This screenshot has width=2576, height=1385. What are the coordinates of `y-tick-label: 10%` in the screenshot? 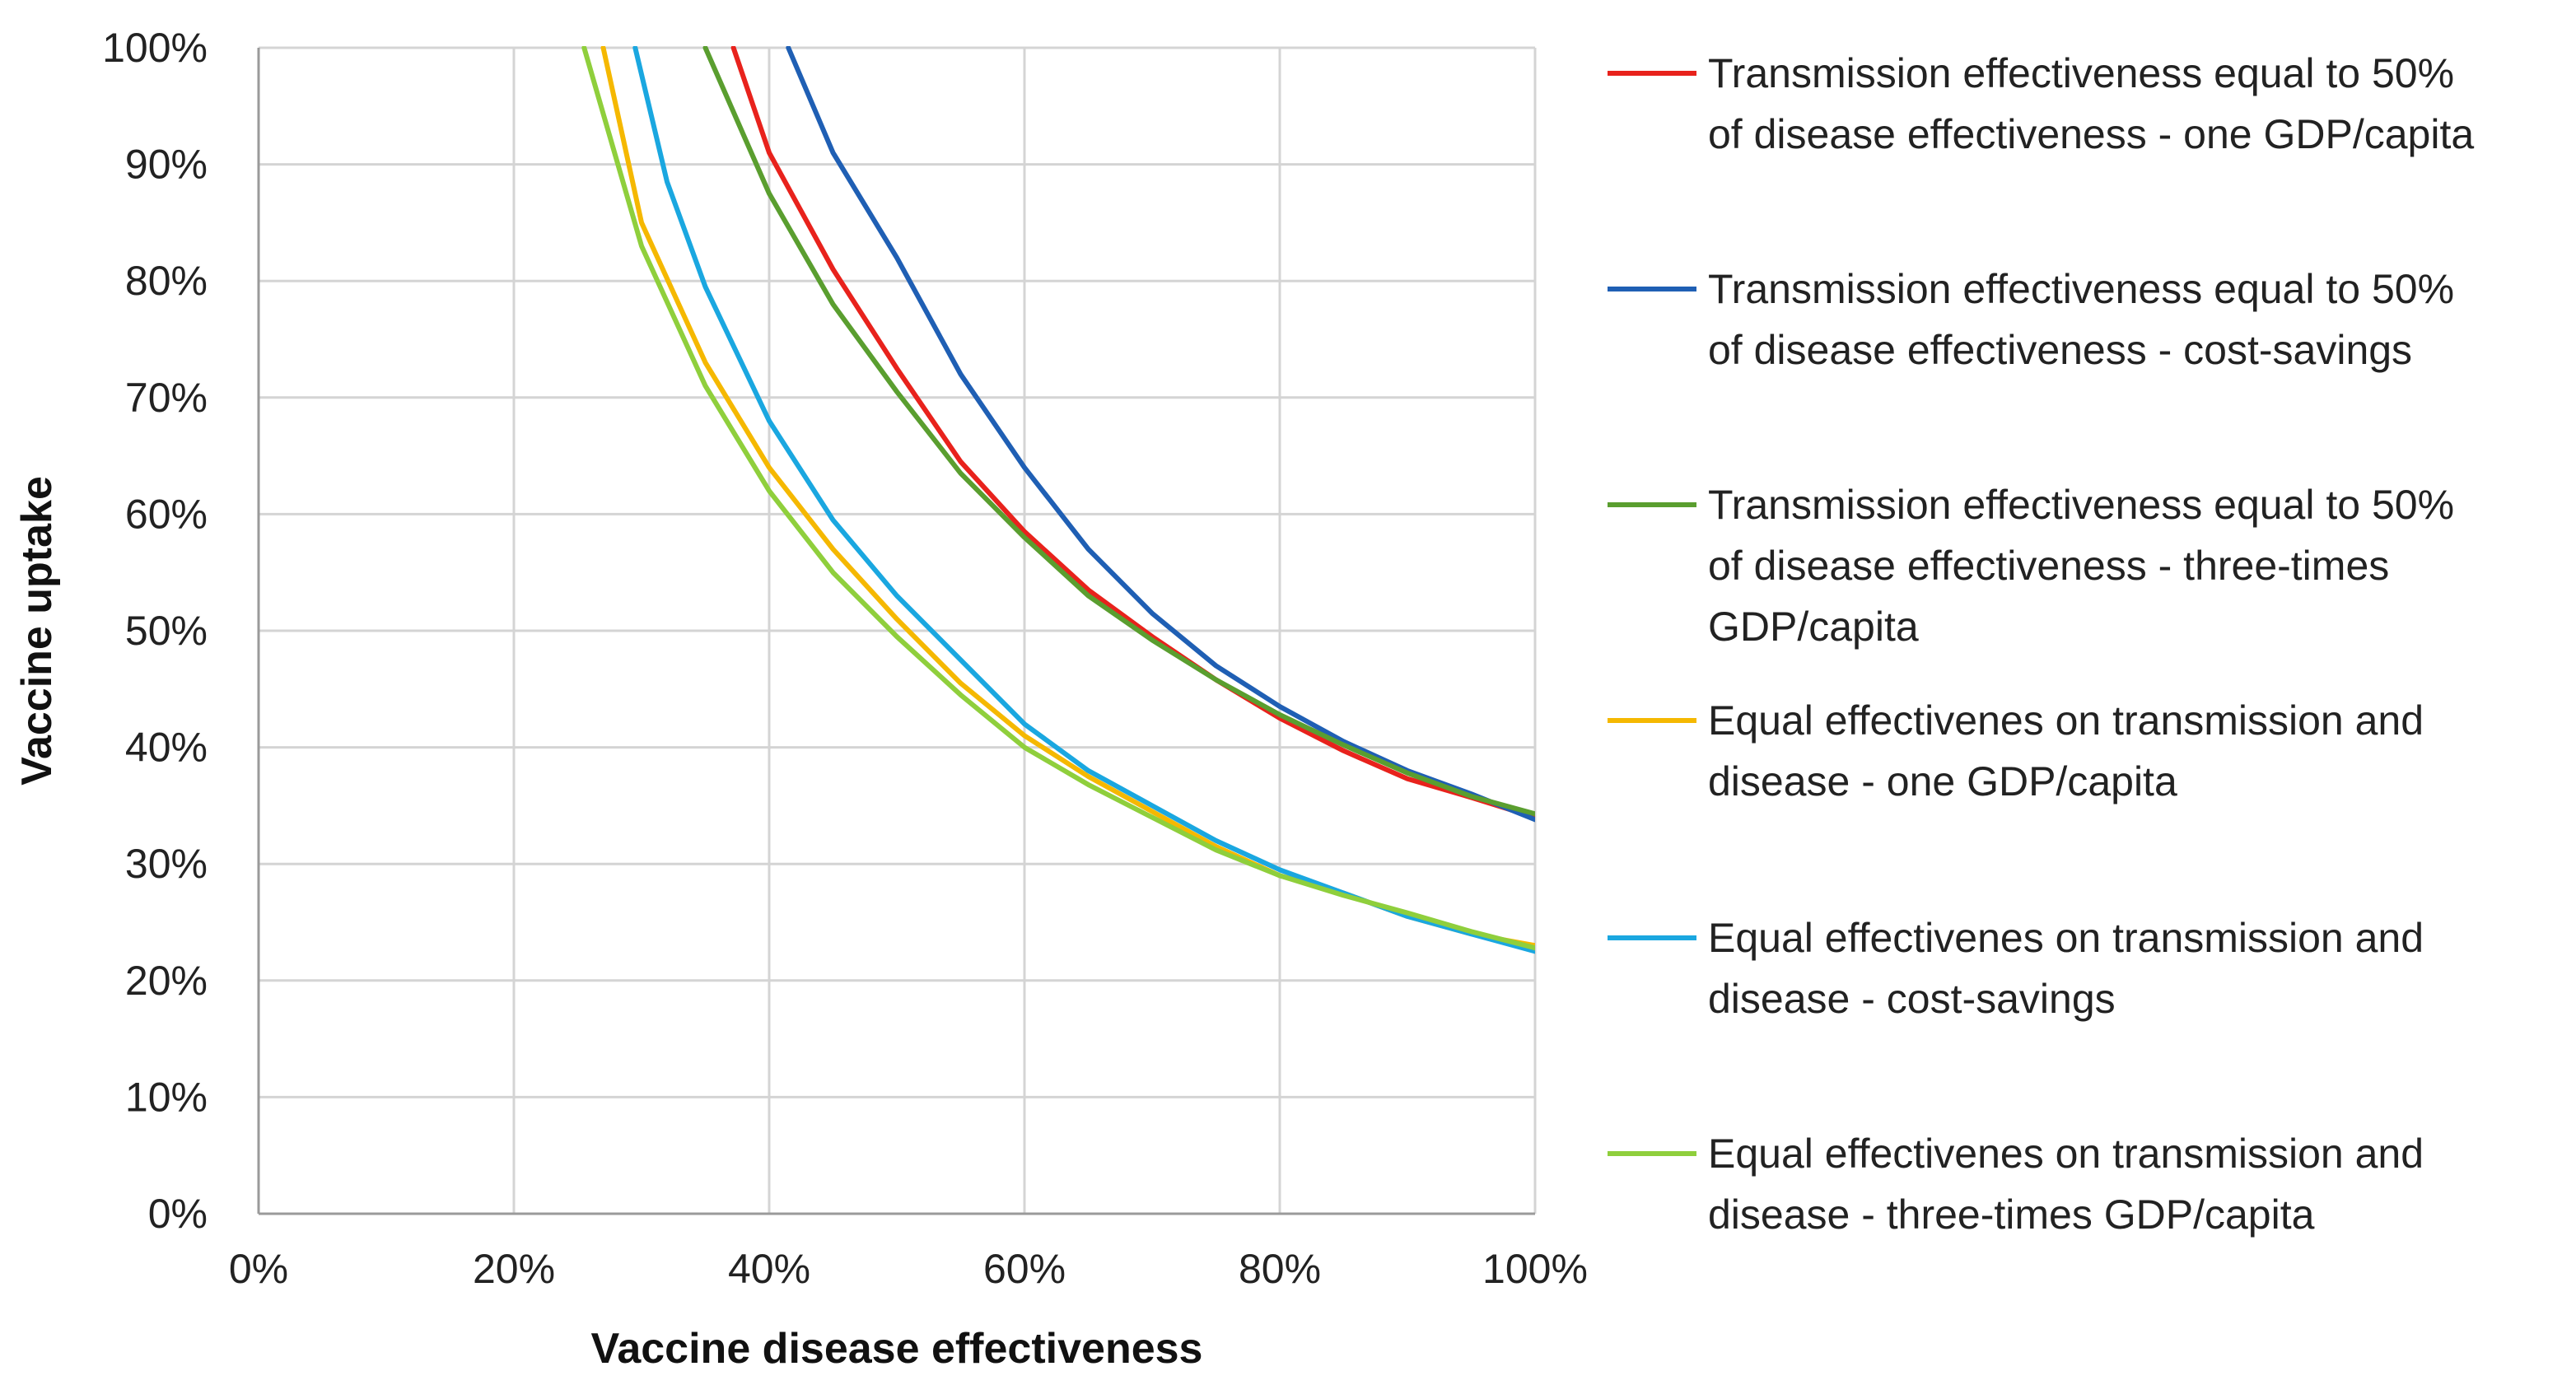 It's located at (166, 1097).